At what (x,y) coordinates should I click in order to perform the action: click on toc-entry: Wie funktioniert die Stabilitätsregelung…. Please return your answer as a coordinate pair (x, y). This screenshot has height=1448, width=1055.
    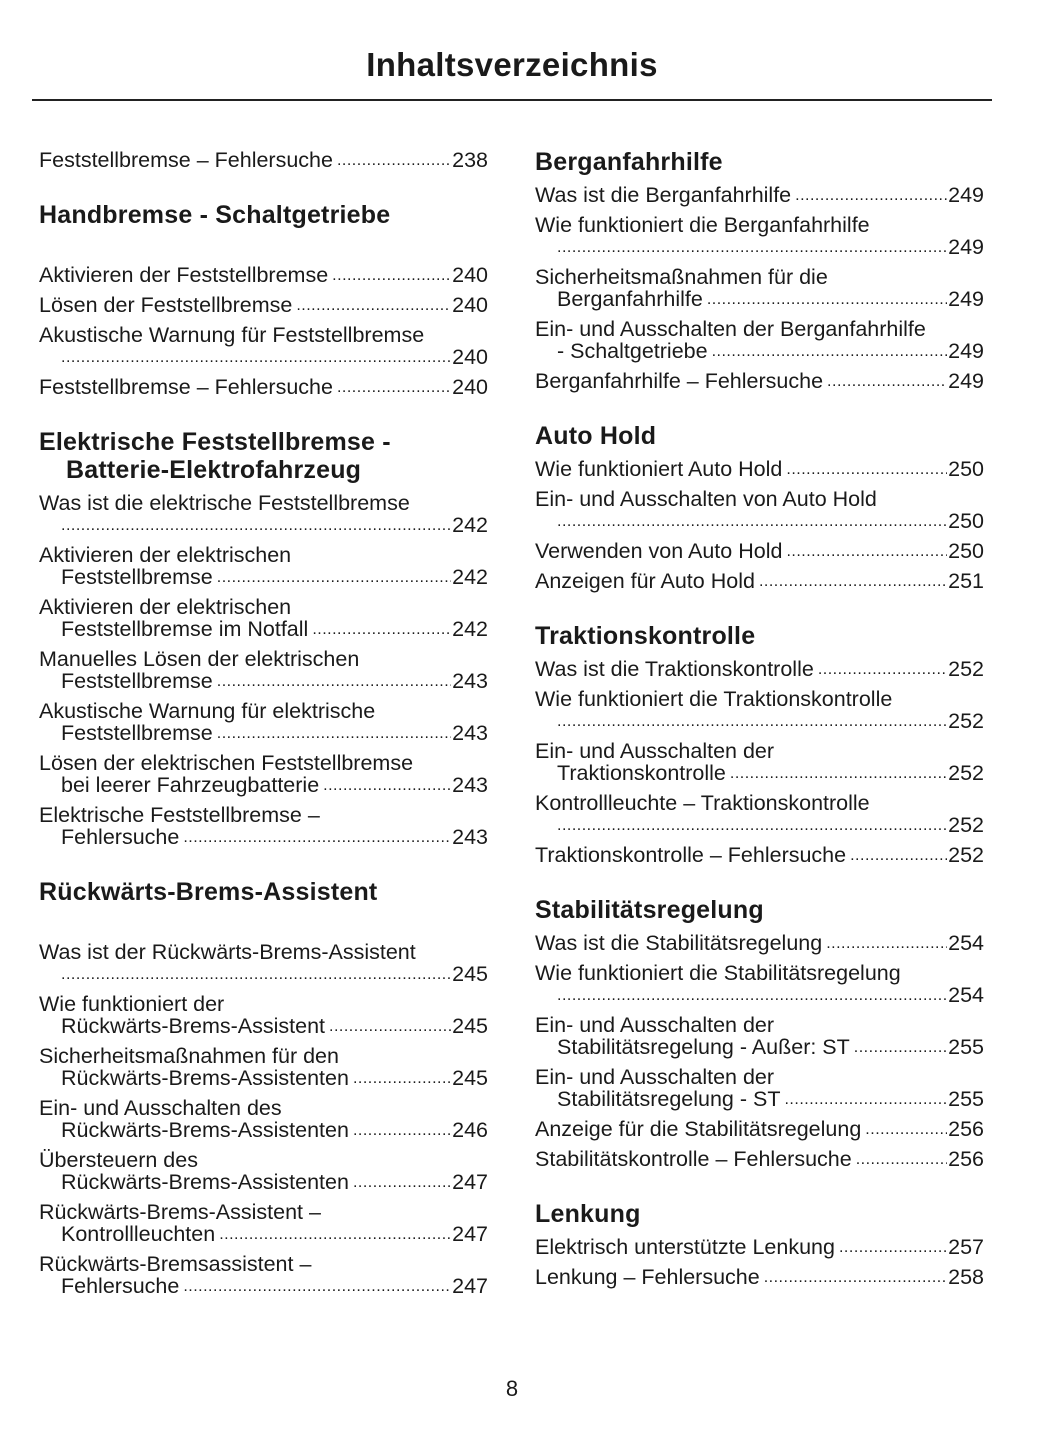
    Looking at the image, I should click on (759, 984).